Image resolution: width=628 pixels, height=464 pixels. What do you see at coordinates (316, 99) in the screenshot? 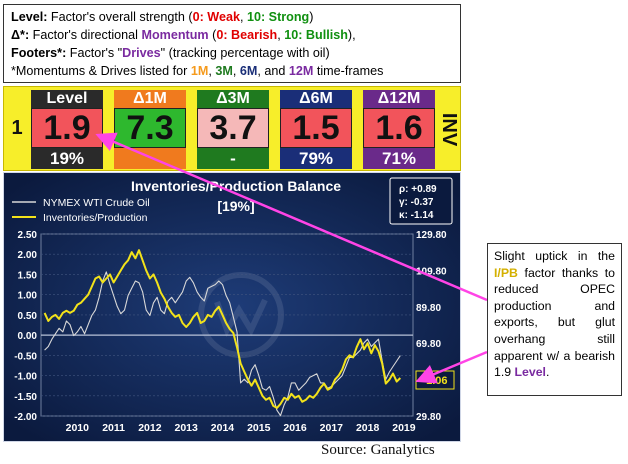
I see `tile-header: Δ6M` at bounding box center [316, 99].